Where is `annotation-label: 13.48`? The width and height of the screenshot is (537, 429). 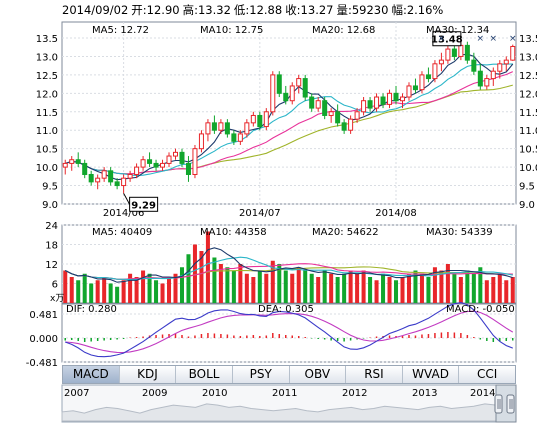 annotation-label: 13.48 is located at coordinates (447, 40).